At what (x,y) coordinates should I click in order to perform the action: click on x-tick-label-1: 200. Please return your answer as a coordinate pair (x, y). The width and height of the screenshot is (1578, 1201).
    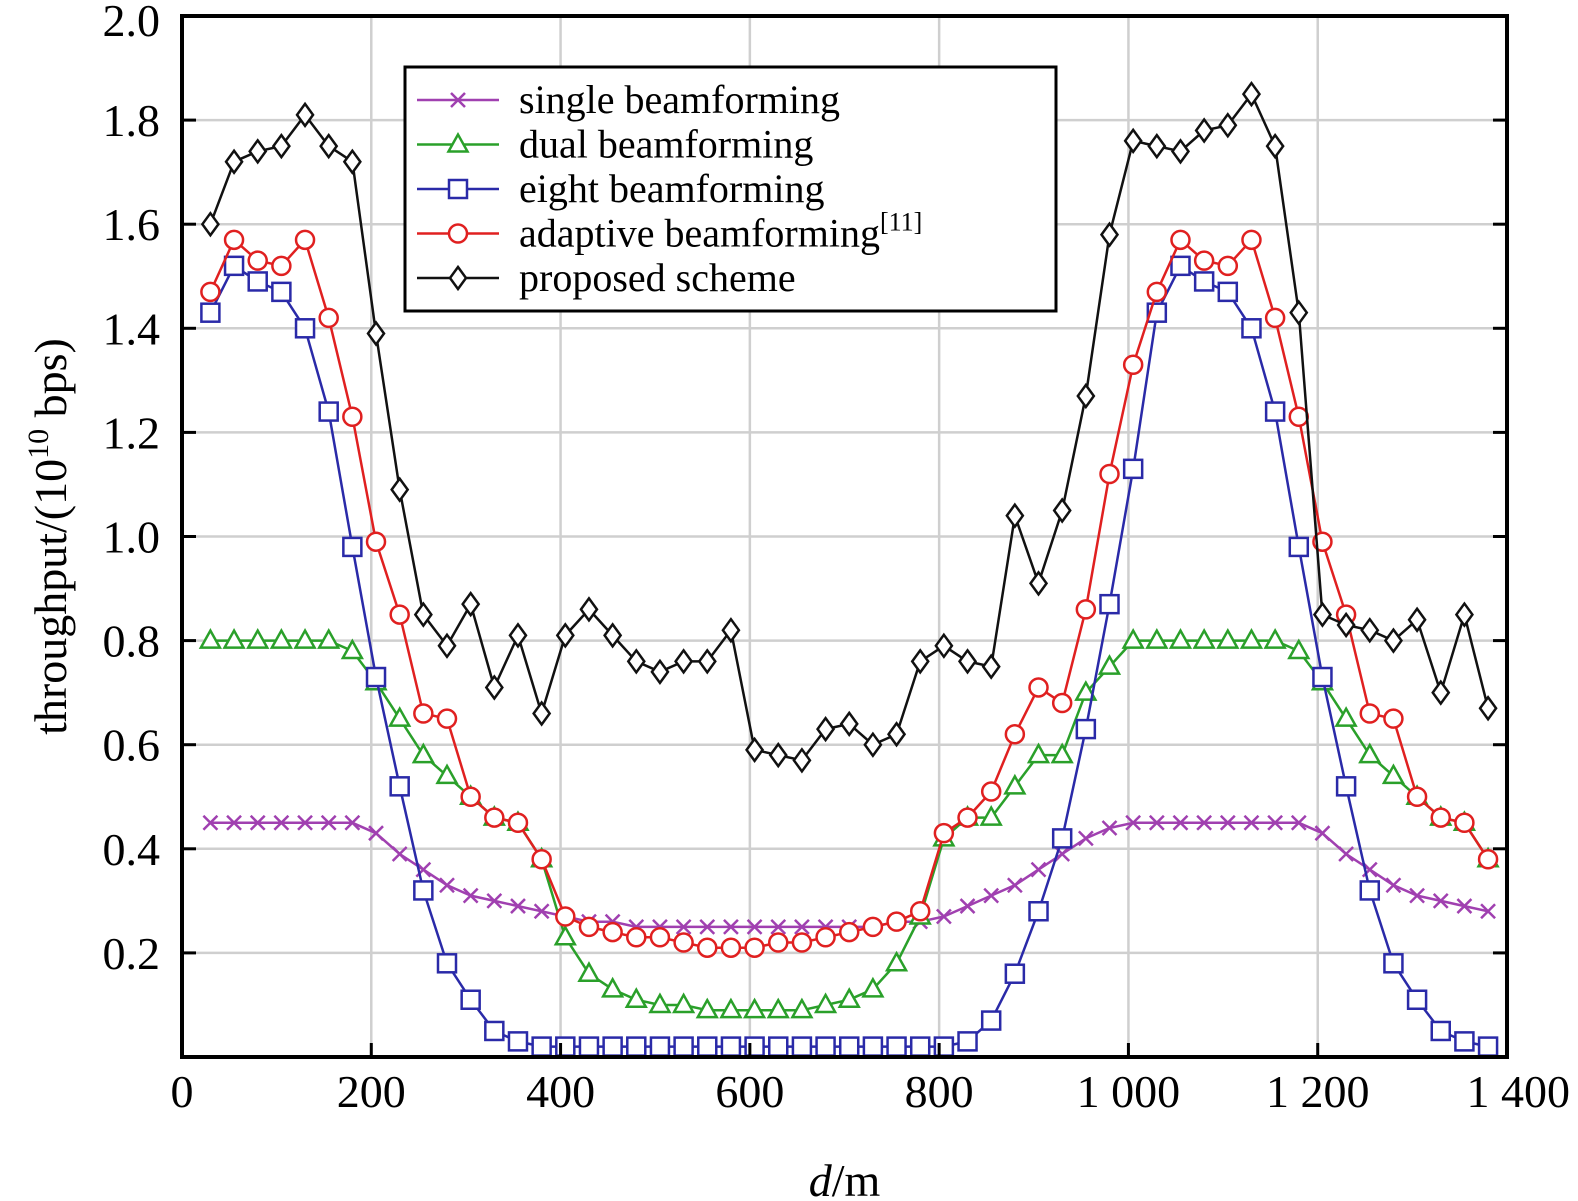
    Looking at the image, I should click on (371, 1091).